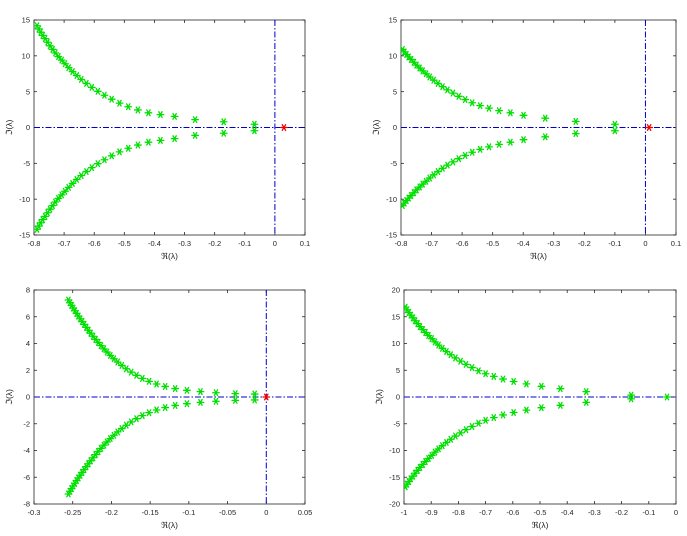  Describe the element at coordinates (26, 163) in the screenshot. I see `y-tick-label: -5` at that location.